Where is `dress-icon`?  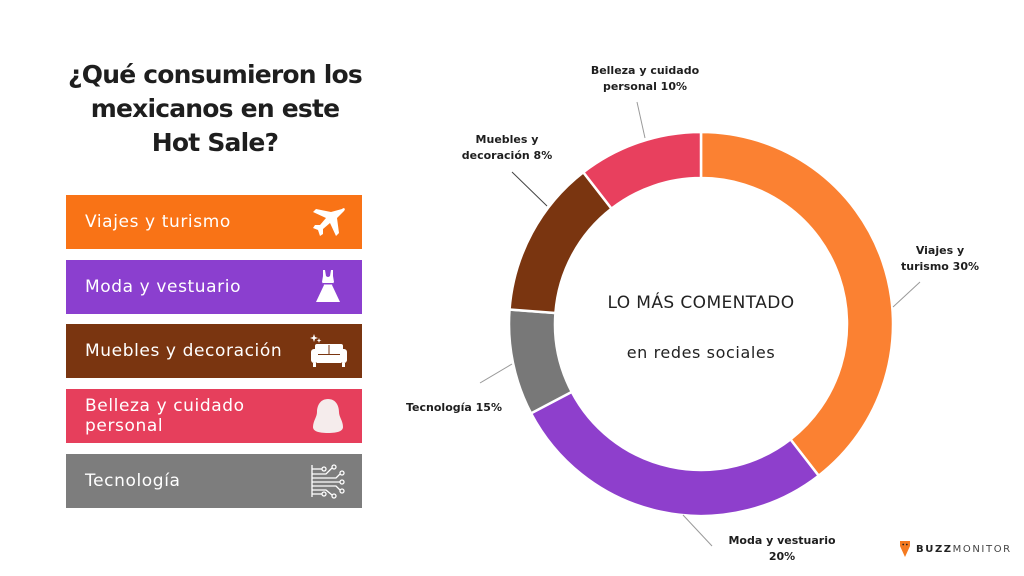 dress-icon is located at coordinates (328, 286).